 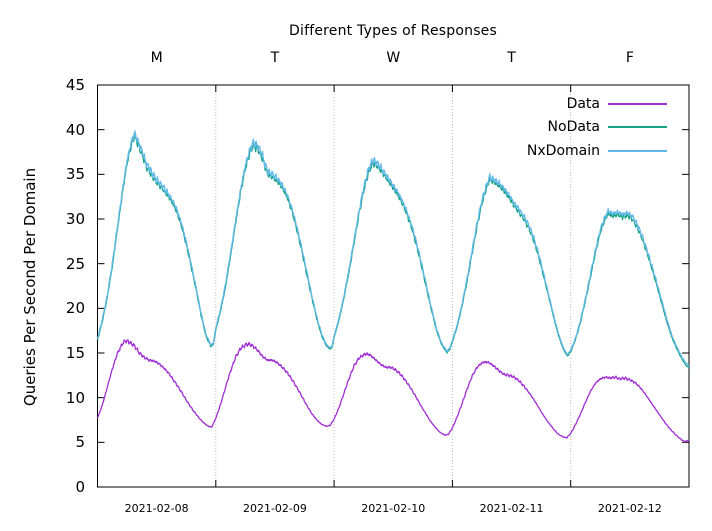 I want to click on y-tick-label: 30, so click(x=75, y=219).